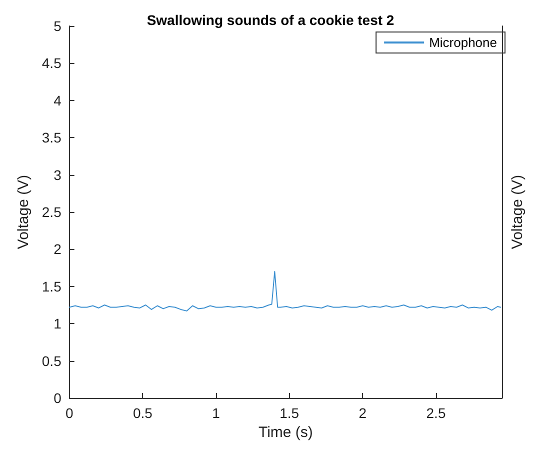 The width and height of the screenshot is (541, 468). What do you see at coordinates (52, 138) in the screenshot?
I see `y-tick-label: 3.5` at bounding box center [52, 138].